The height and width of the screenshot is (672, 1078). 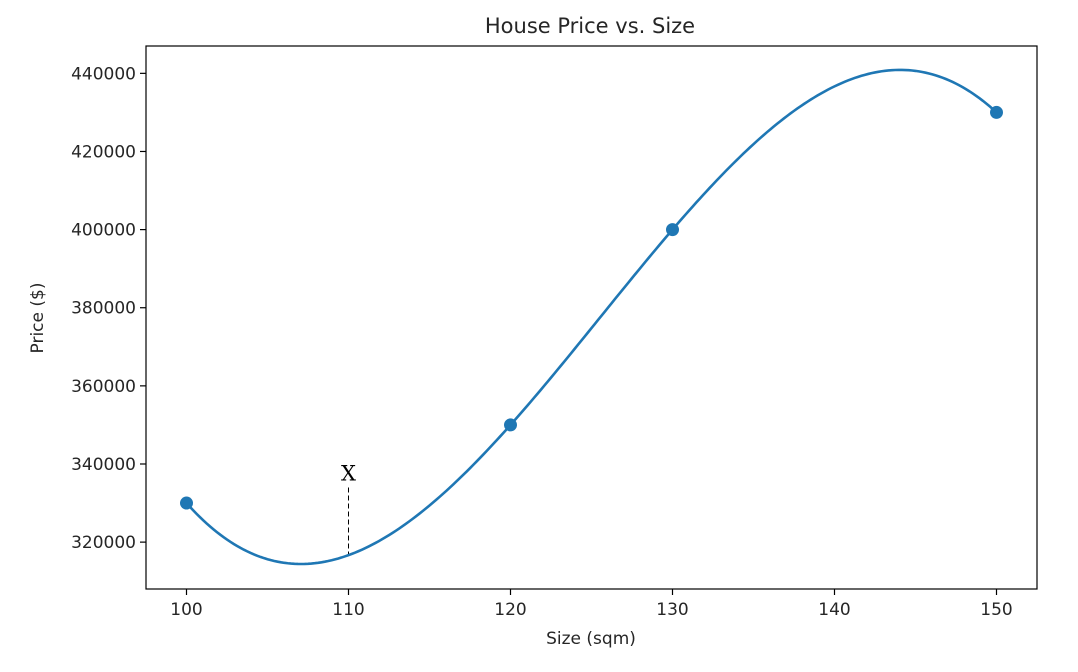 I want to click on x-tick-label: 150, so click(x=996, y=610).